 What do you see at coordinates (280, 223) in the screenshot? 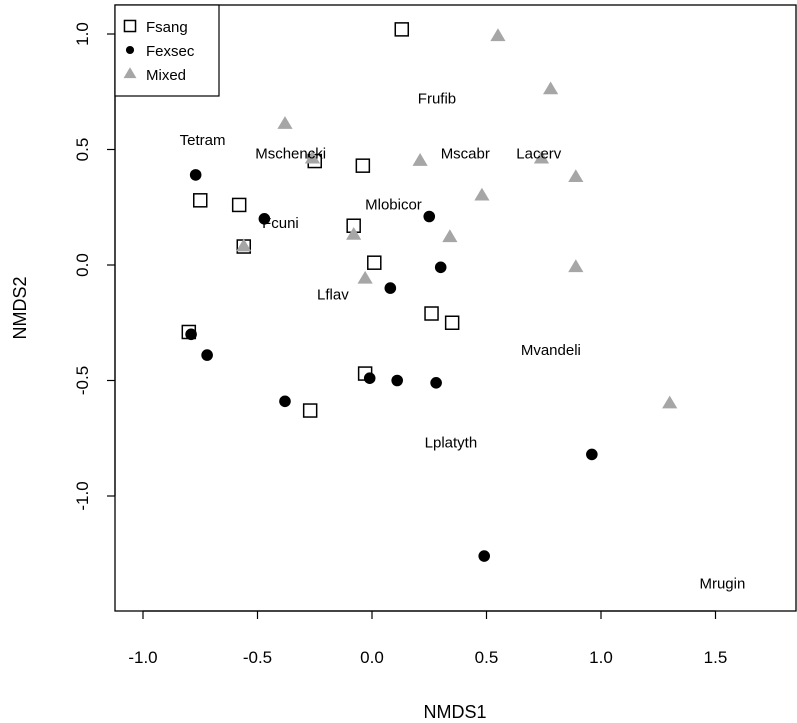
I see `species-label: Fcuni` at bounding box center [280, 223].